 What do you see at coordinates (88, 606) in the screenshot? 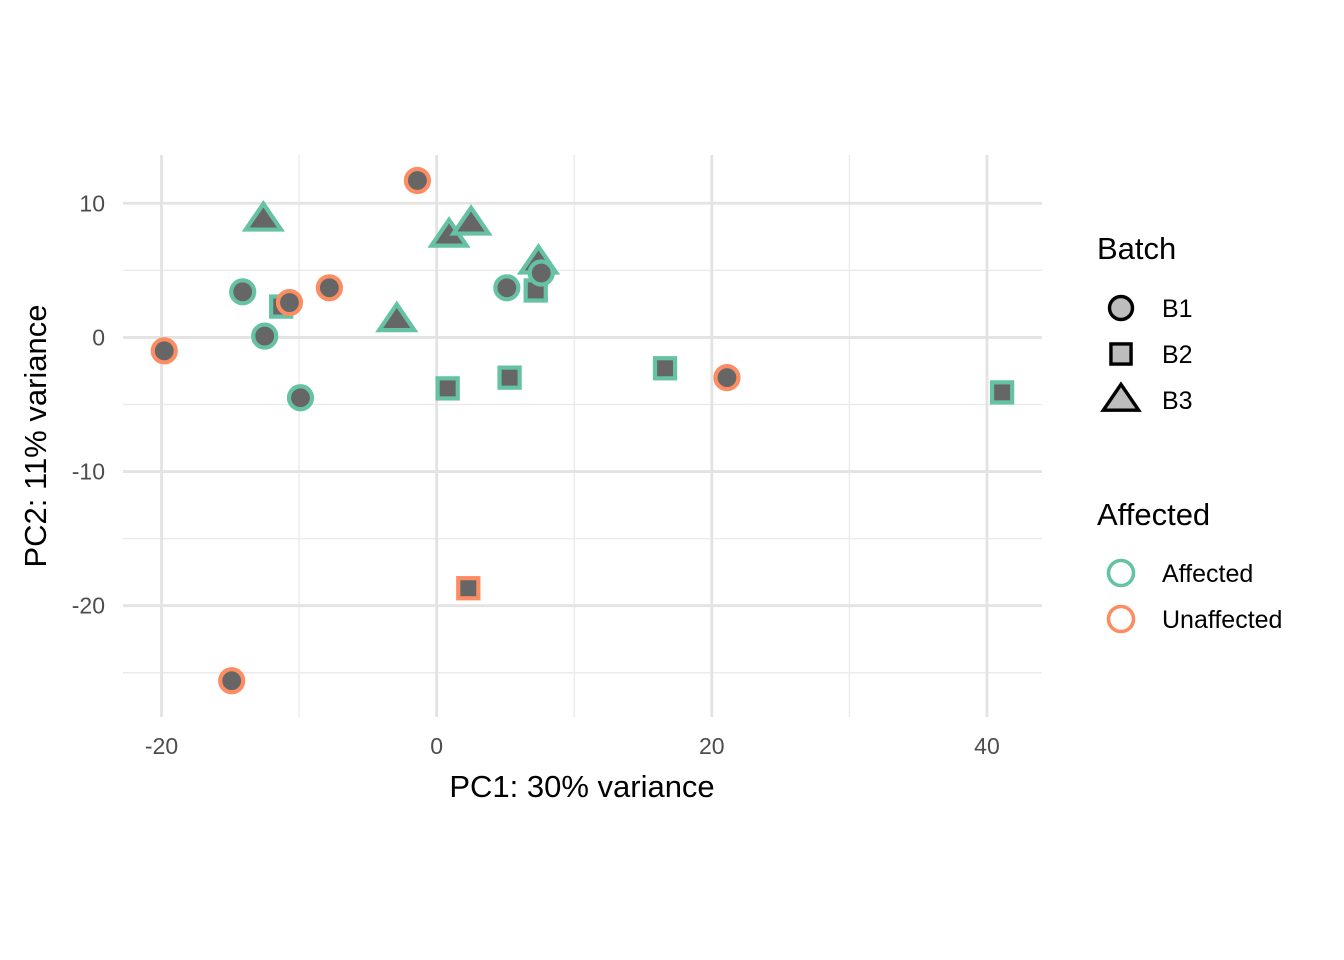
I see `y-tick-label: -20` at bounding box center [88, 606].